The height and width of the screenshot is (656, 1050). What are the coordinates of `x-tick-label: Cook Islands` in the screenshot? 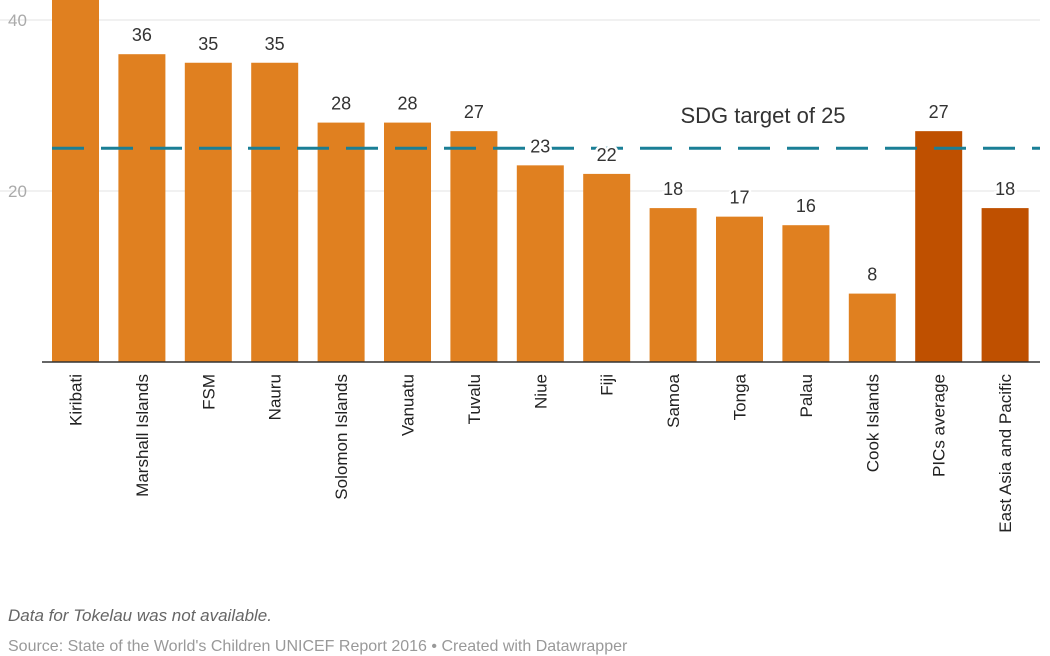 It's located at (872, 423).